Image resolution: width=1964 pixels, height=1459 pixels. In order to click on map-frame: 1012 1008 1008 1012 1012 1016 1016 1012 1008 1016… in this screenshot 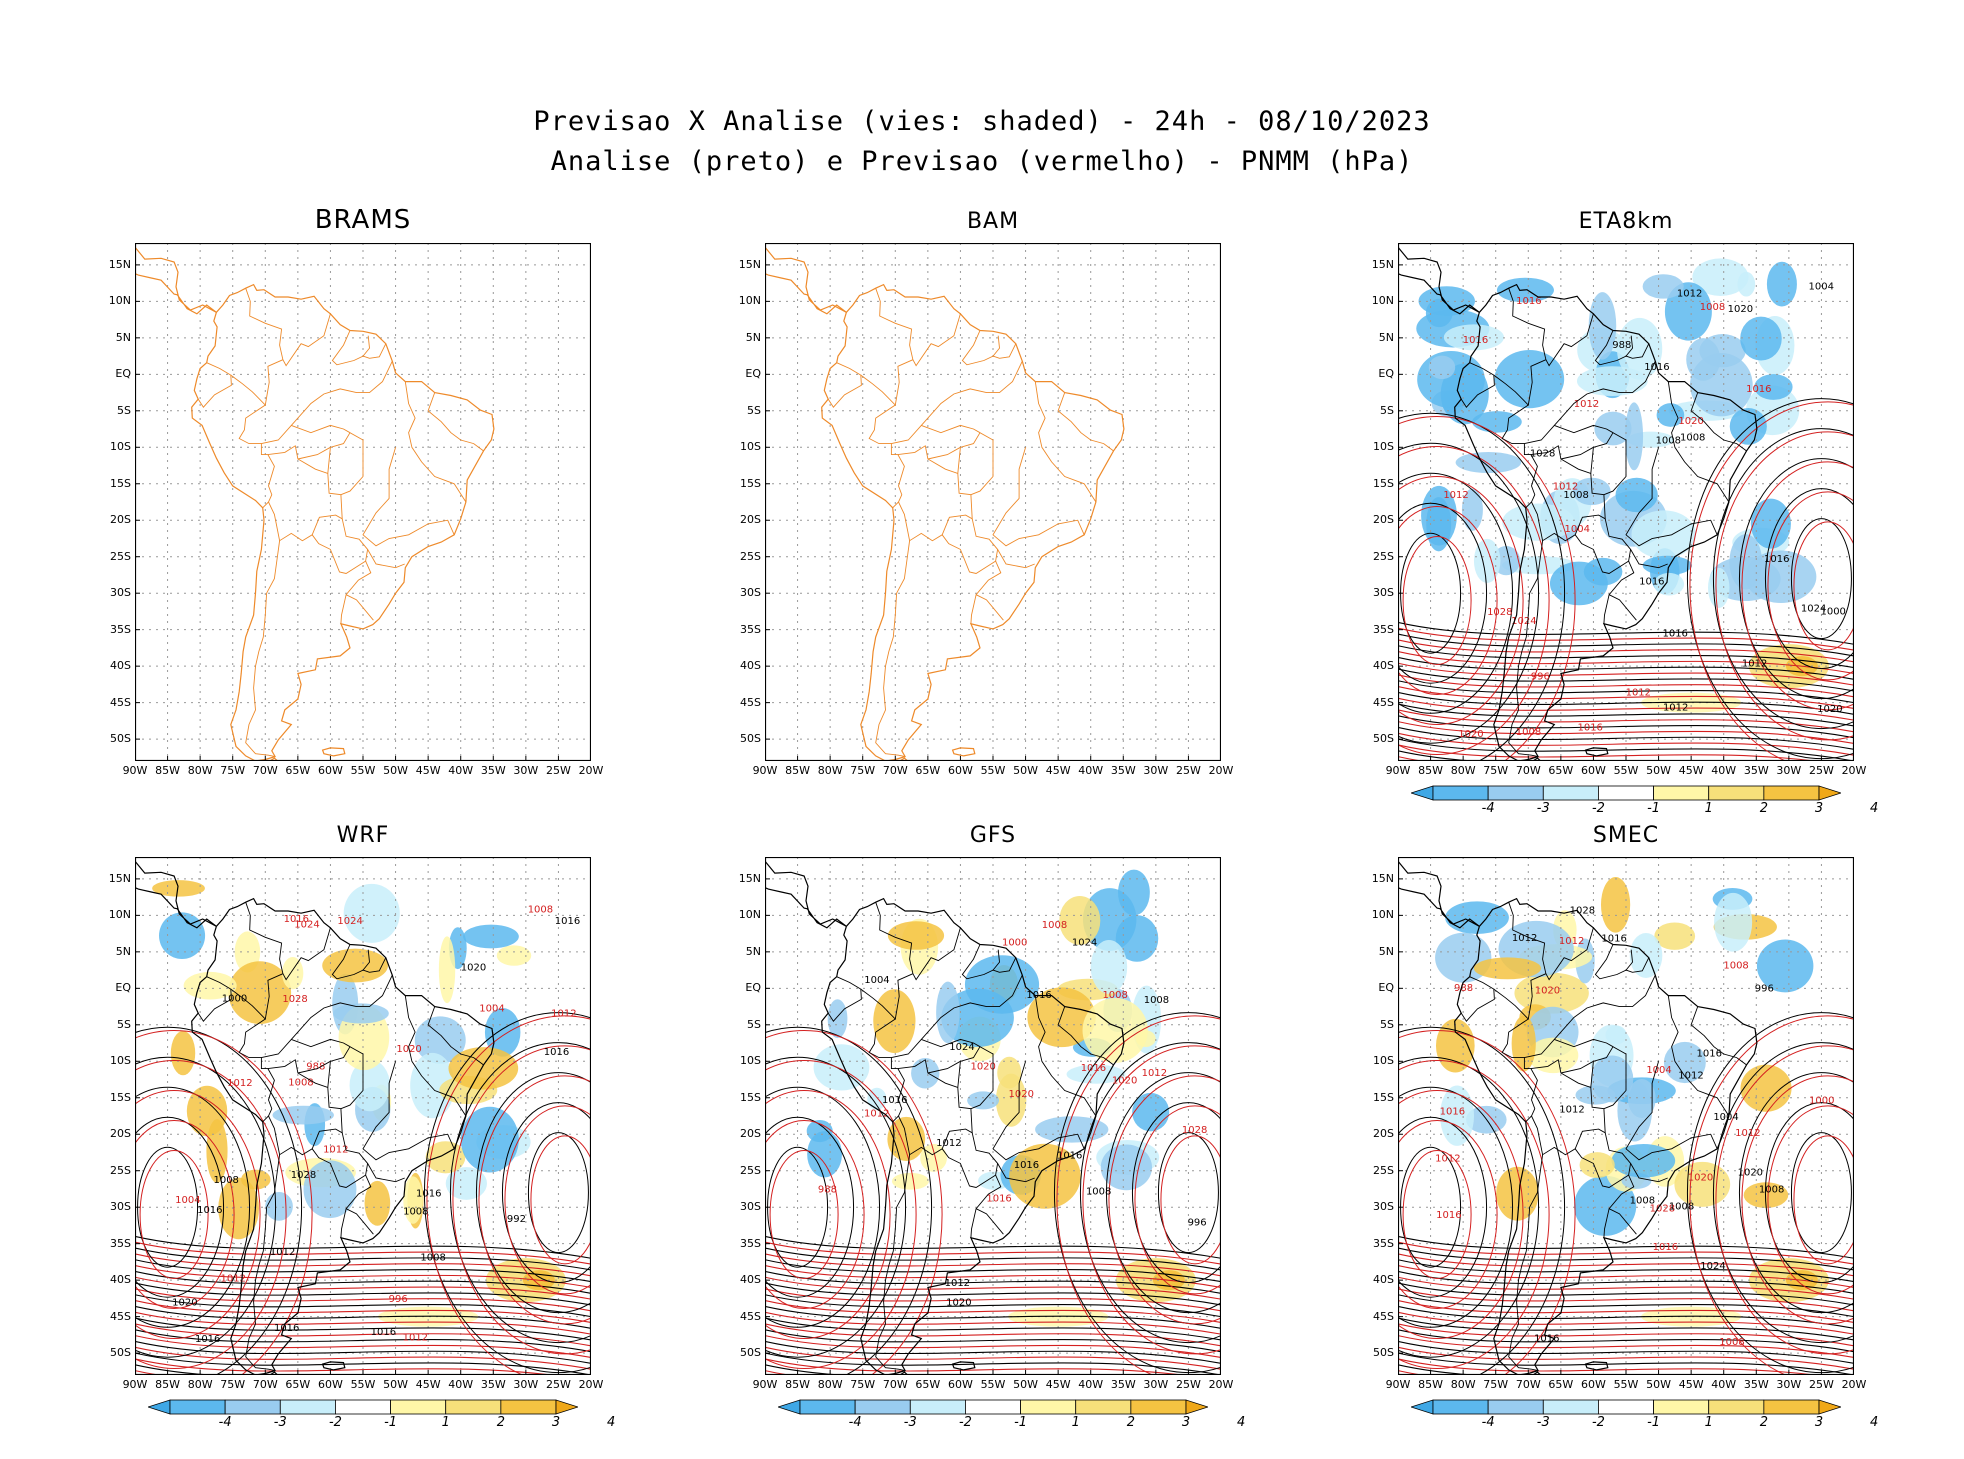, I will do `click(1626, 1116)`.